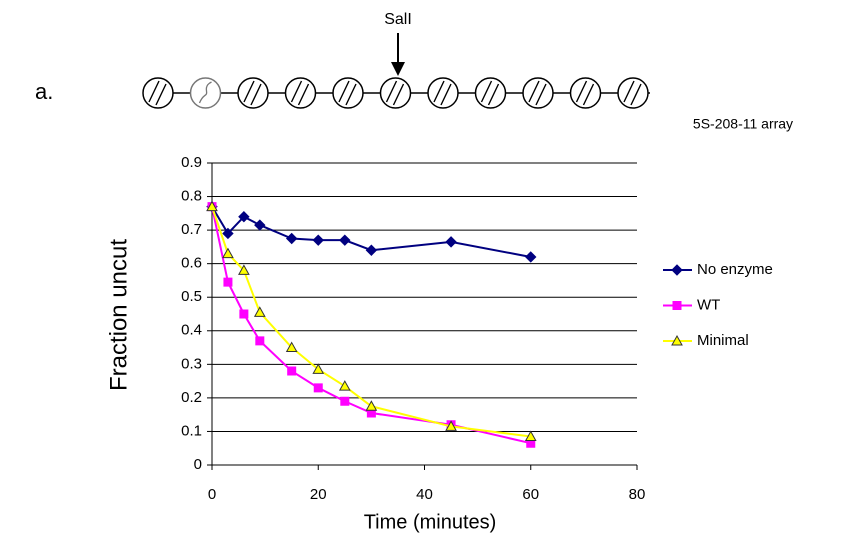 This screenshot has height=542, width=847. What do you see at coordinates (191, 330) in the screenshot?
I see `y-tick-label: 0.4` at bounding box center [191, 330].